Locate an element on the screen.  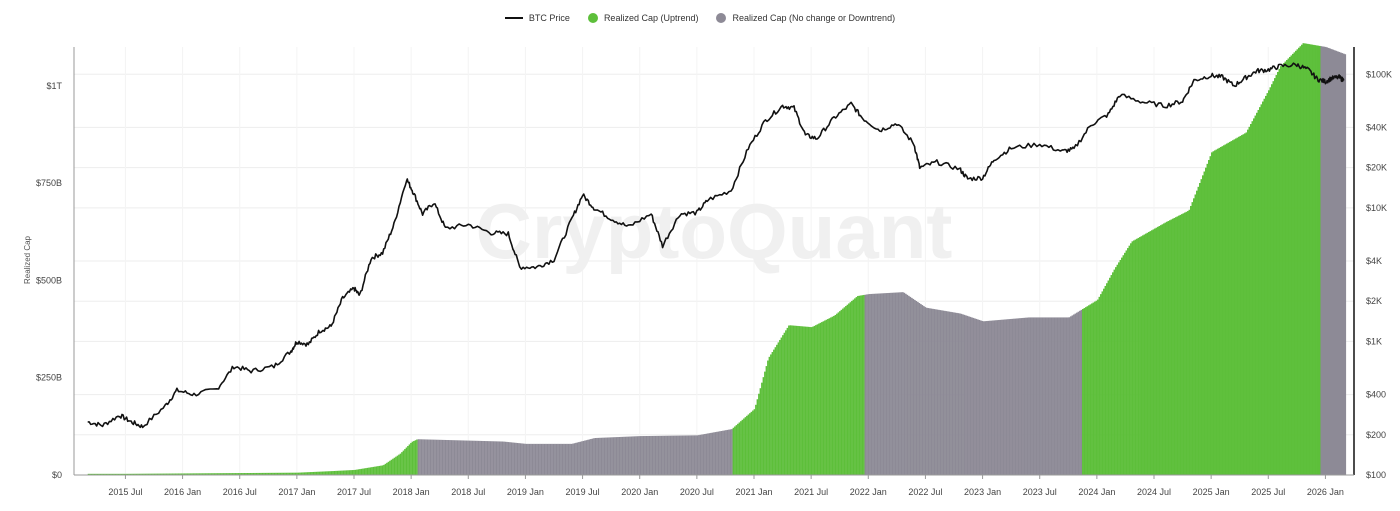
left-axis-title: Realized Cap is located at coordinates (27, 259).